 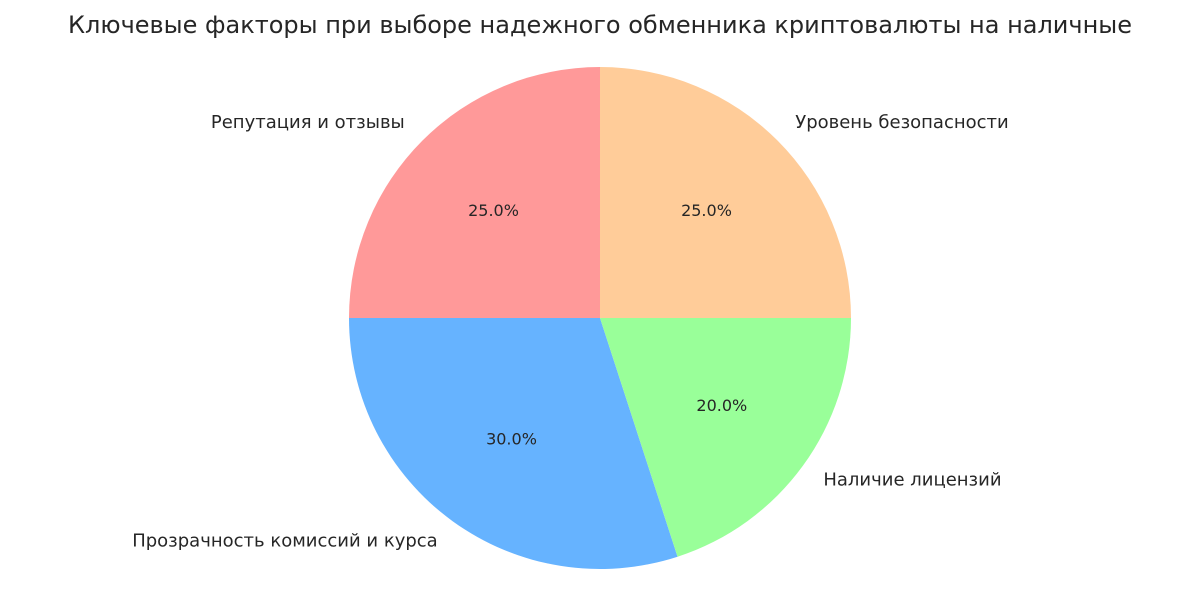 What do you see at coordinates (912, 479) in the screenshot?
I see `slice-label: Наличие лицензий` at bounding box center [912, 479].